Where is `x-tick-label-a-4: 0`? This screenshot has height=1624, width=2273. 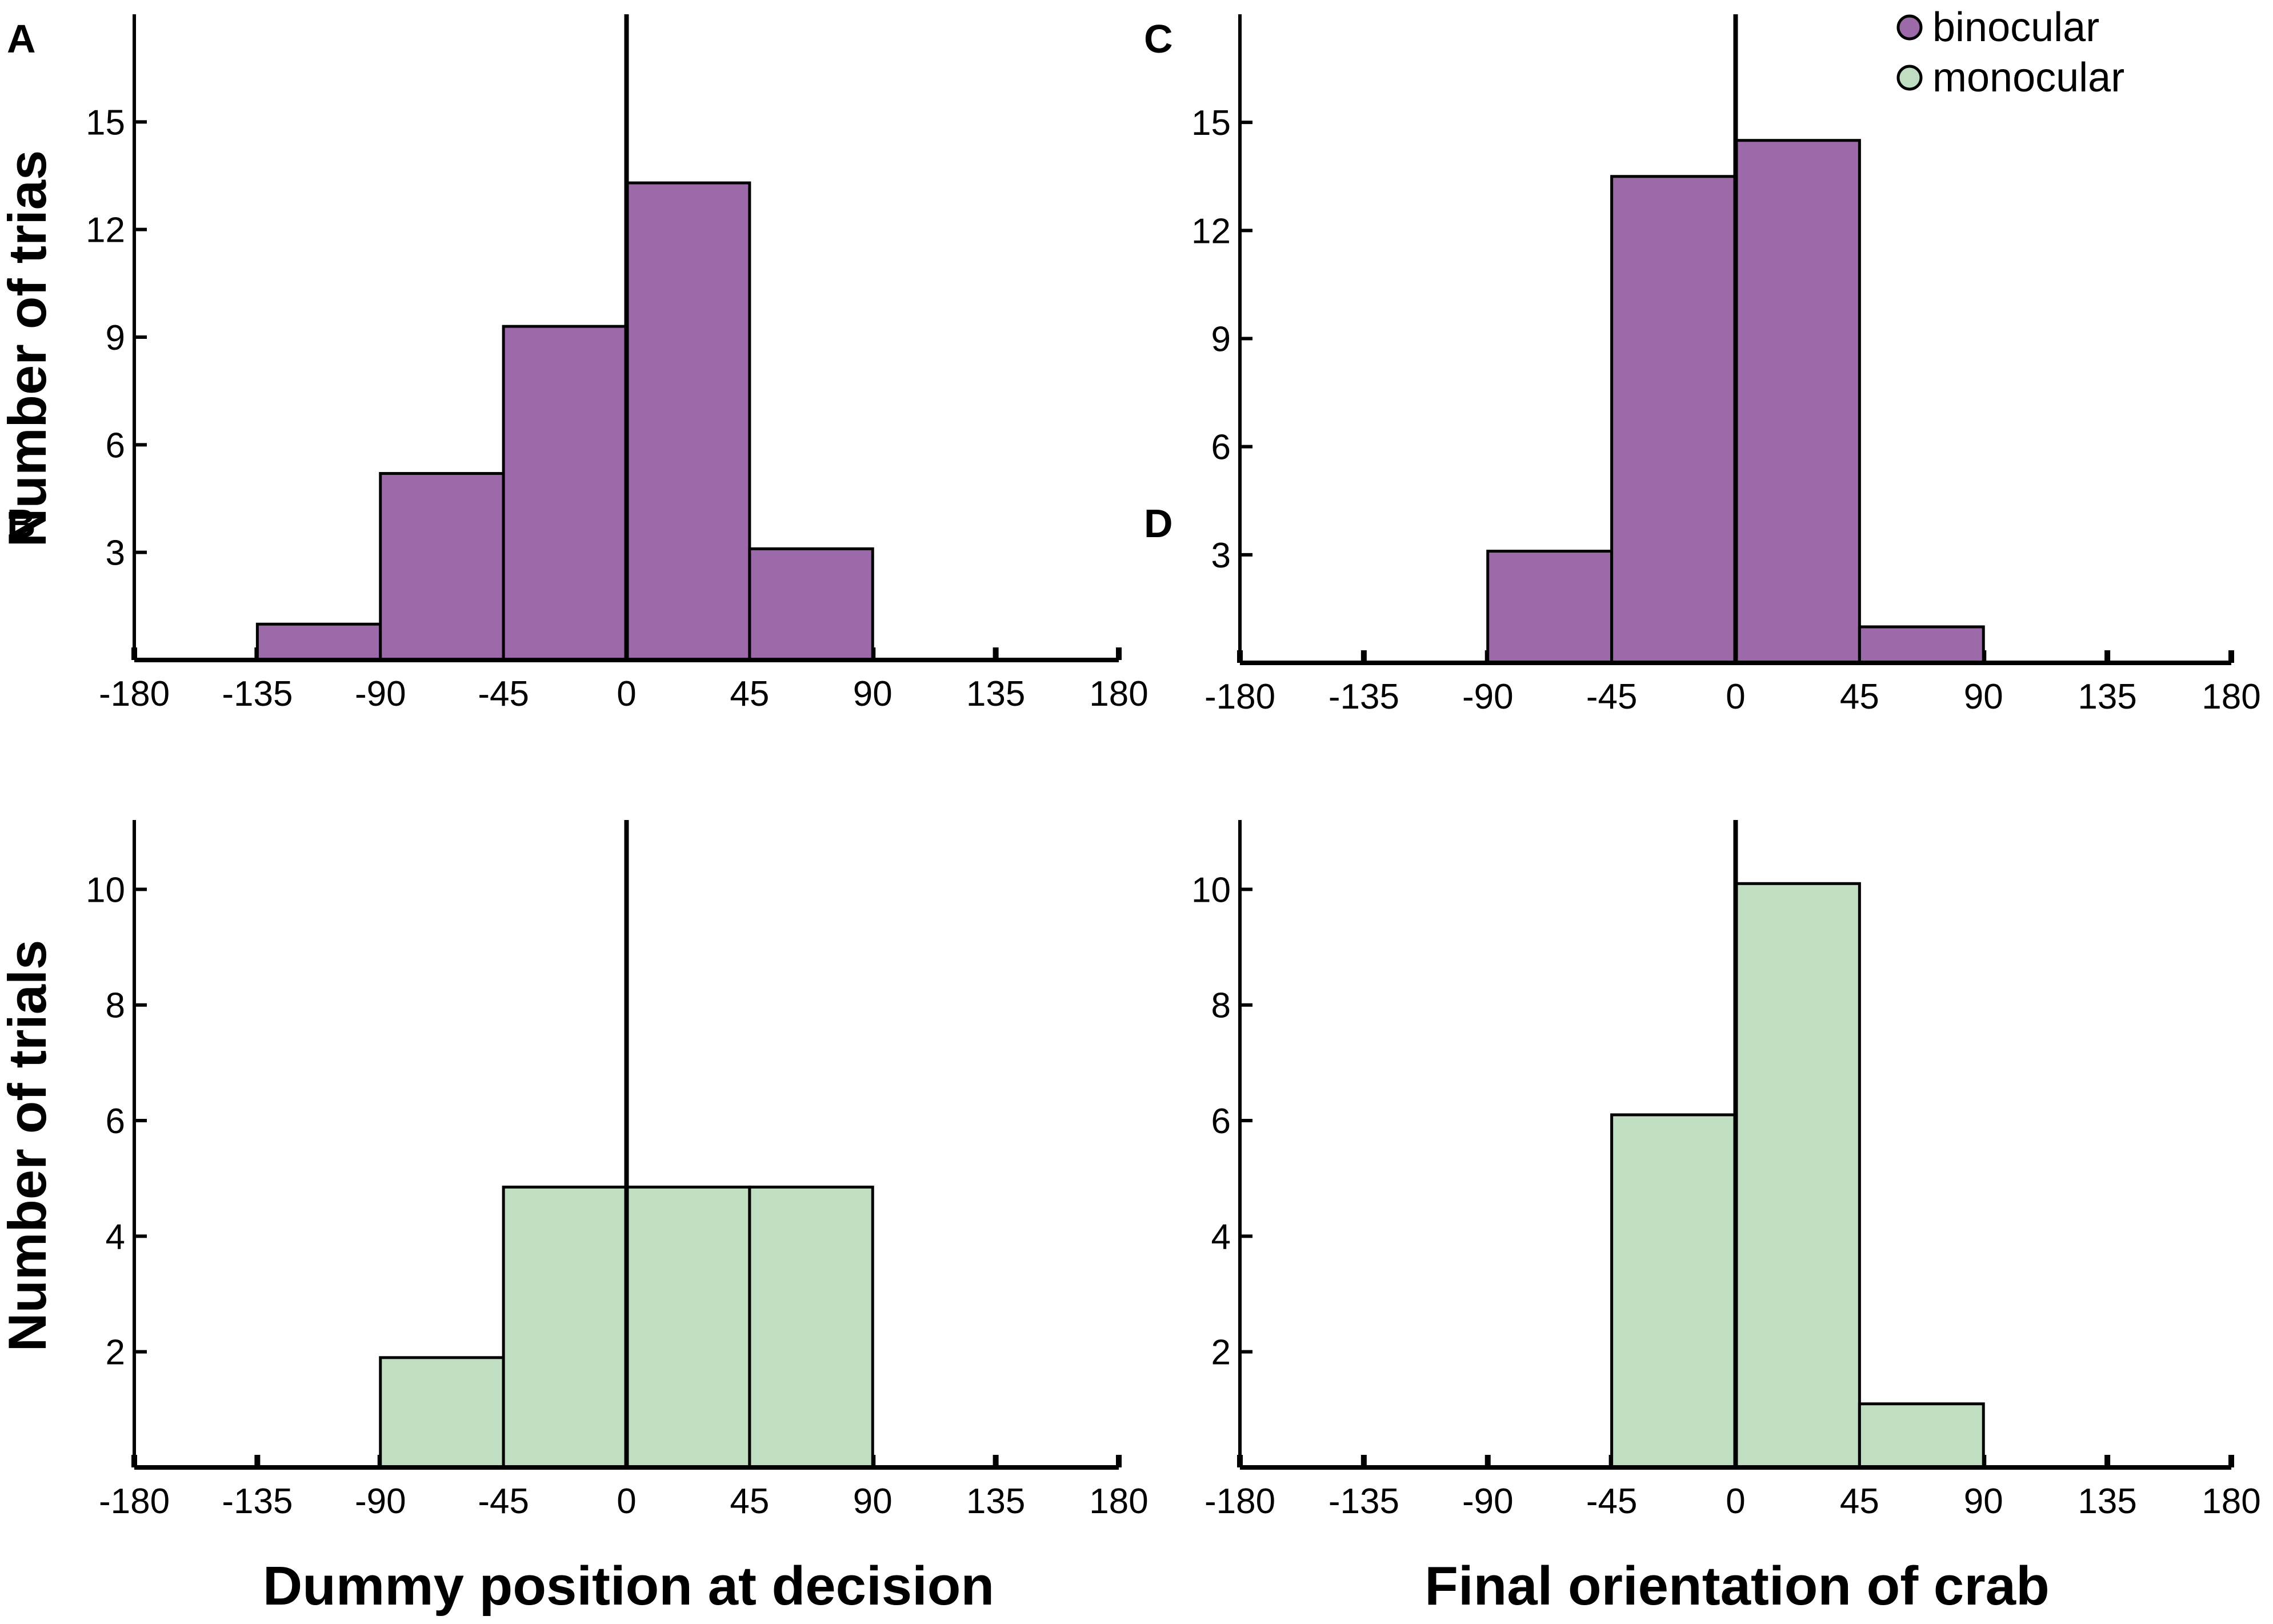
x-tick-label-a-4: 0 is located at coordinates (626, 694).